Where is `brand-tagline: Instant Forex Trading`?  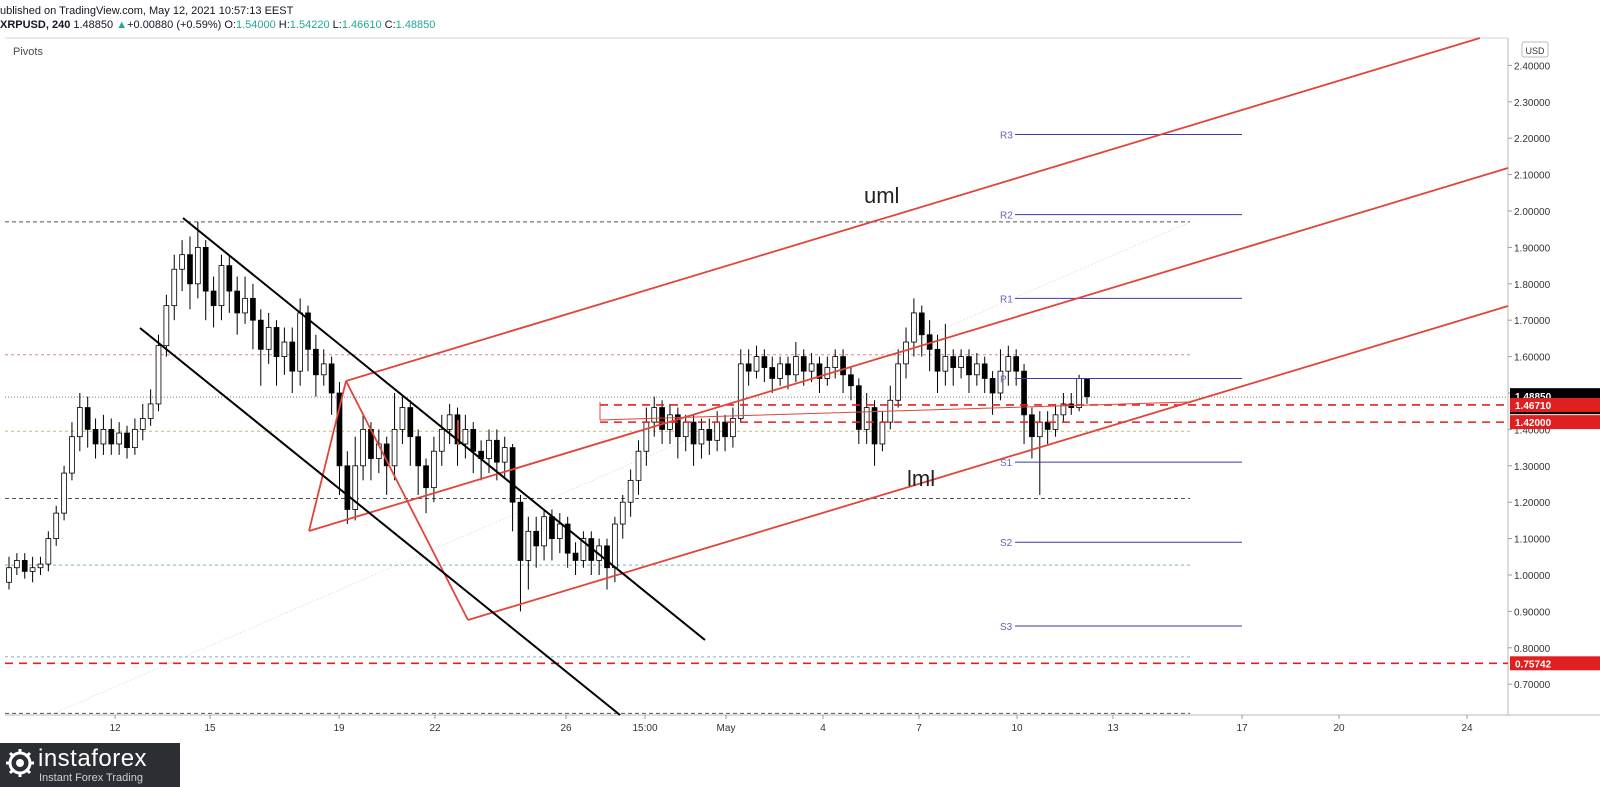
brand-tagline: Instant Forex Trading is located at coordinates (91, 778).